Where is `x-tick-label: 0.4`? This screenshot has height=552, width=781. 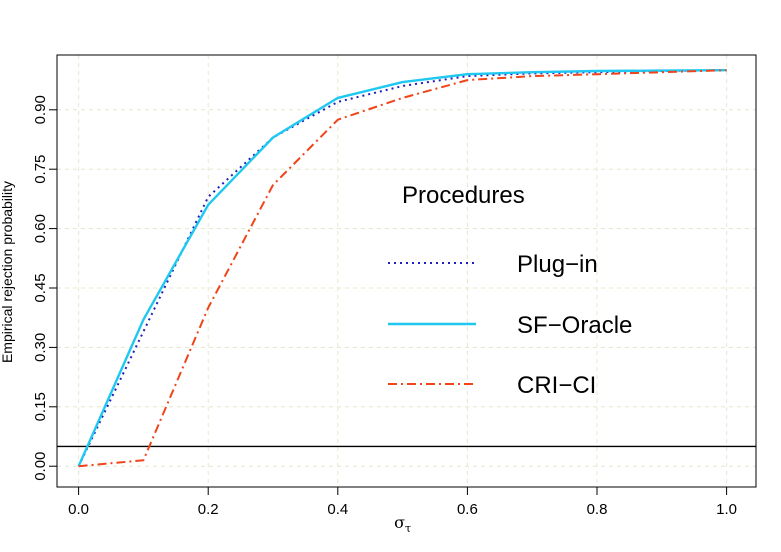 x-tick-label: 0.4 is located at coordinates (337, 509).